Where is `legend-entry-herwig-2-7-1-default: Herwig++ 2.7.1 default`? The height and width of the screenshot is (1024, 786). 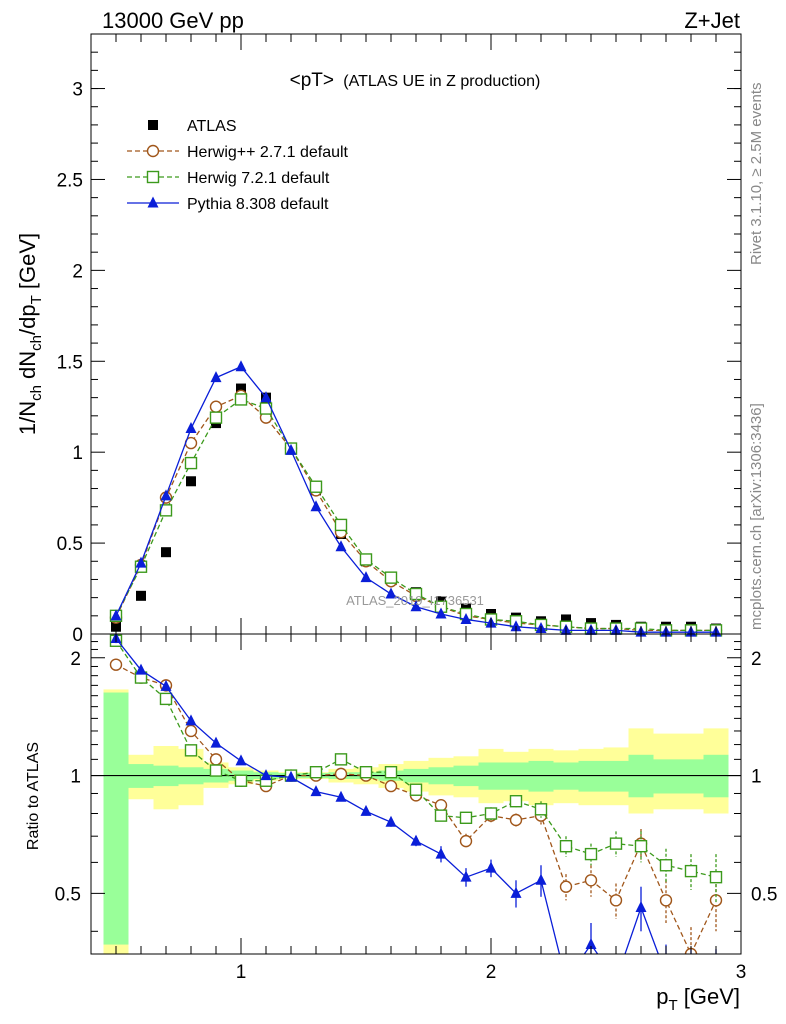
legend-entry-herwig-2-7-1-default: Herwig++ 2.7.1 default is located at coordinates (238, 152).